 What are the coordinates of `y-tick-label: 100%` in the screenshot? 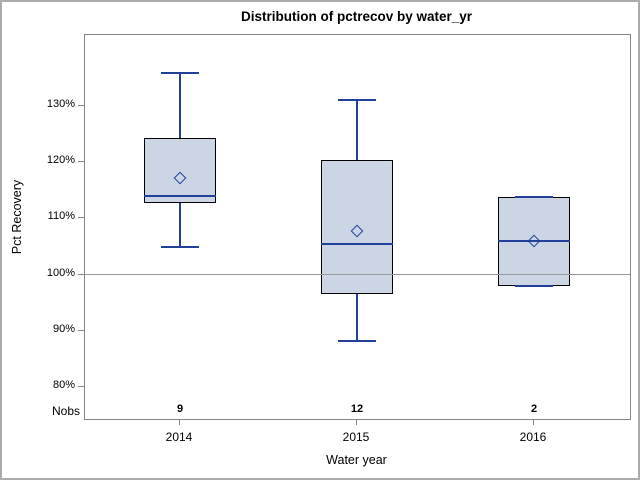 It's located at (60, 272).